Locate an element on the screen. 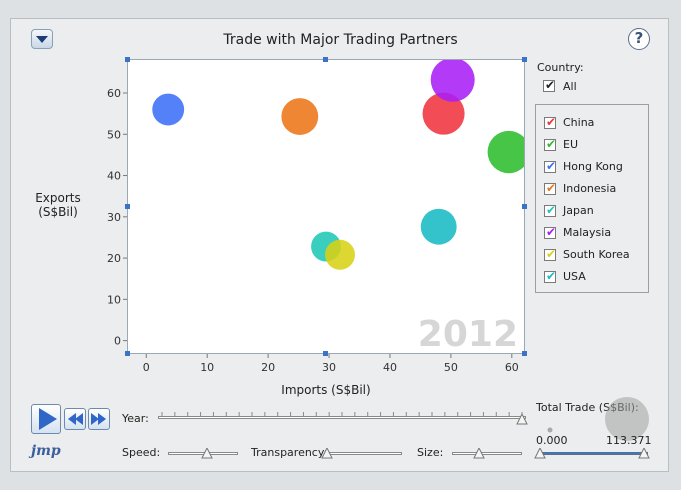  y-tick-label: 30 is located at coordinates (114, 217).